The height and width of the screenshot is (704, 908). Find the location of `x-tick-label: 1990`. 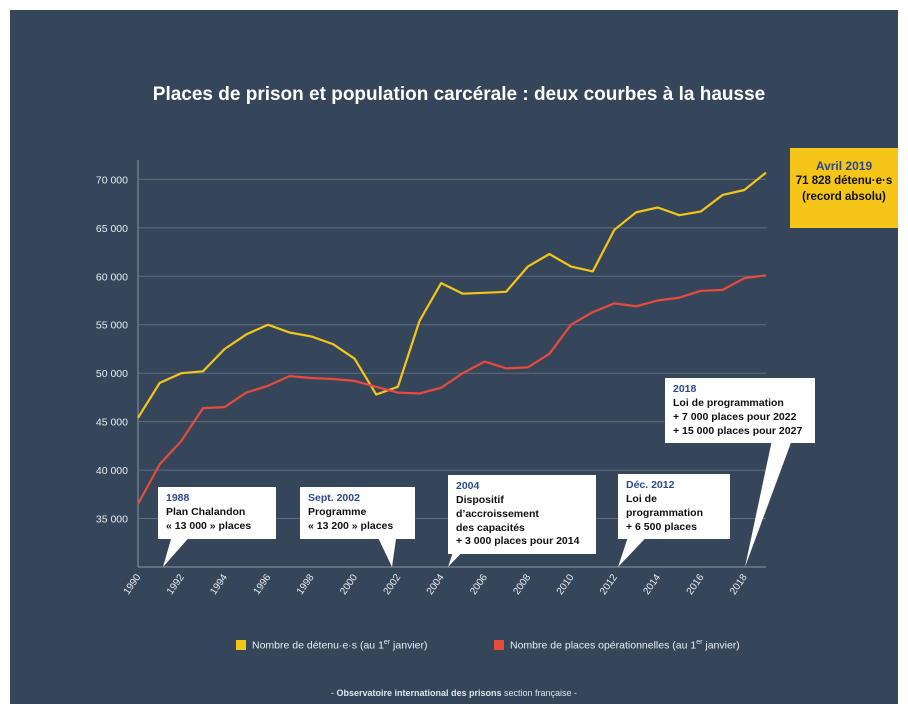

x-tick-label: 1990 is located at coordinates (133, 584).